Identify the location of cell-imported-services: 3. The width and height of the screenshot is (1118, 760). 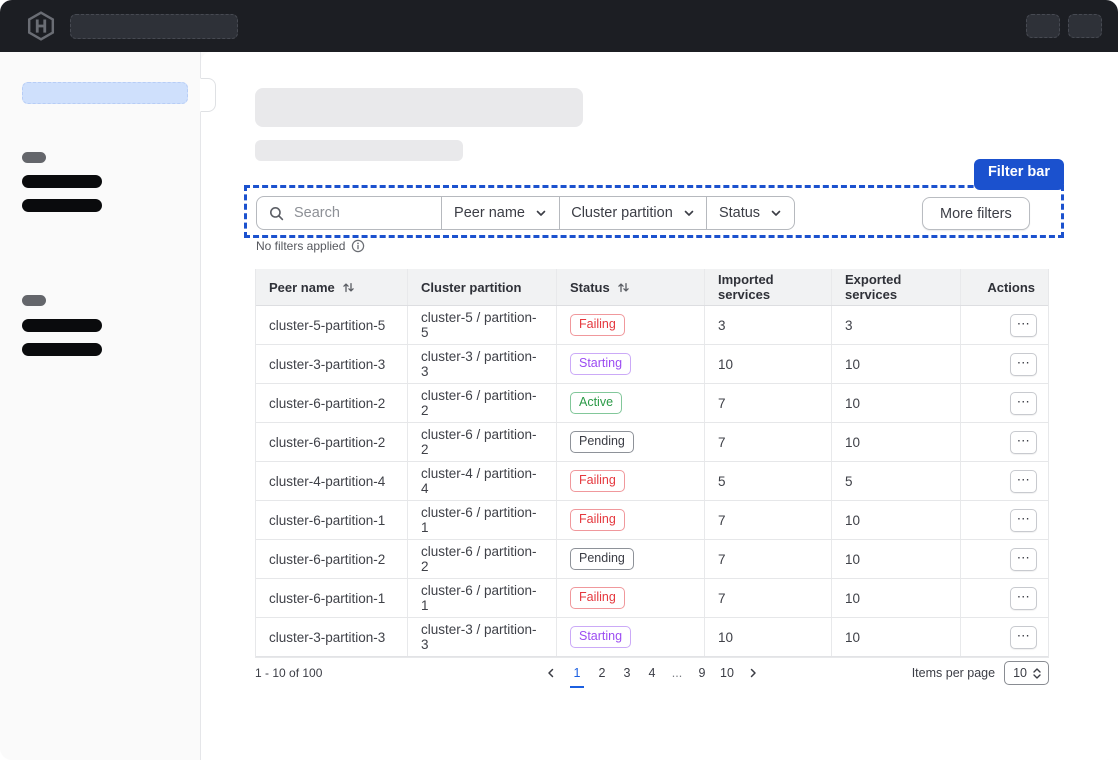
(767, 325).